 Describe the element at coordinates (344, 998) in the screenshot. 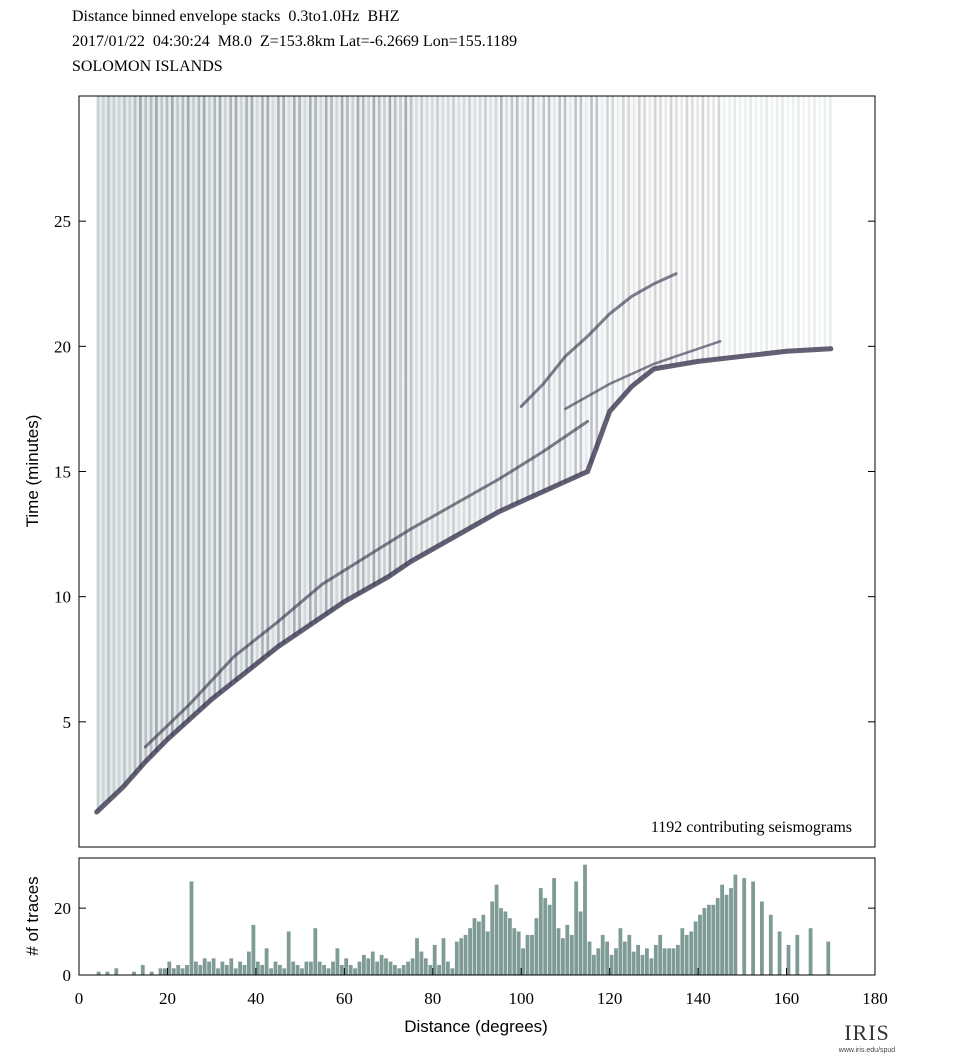

I see `x-tick-label: 60` at that location.